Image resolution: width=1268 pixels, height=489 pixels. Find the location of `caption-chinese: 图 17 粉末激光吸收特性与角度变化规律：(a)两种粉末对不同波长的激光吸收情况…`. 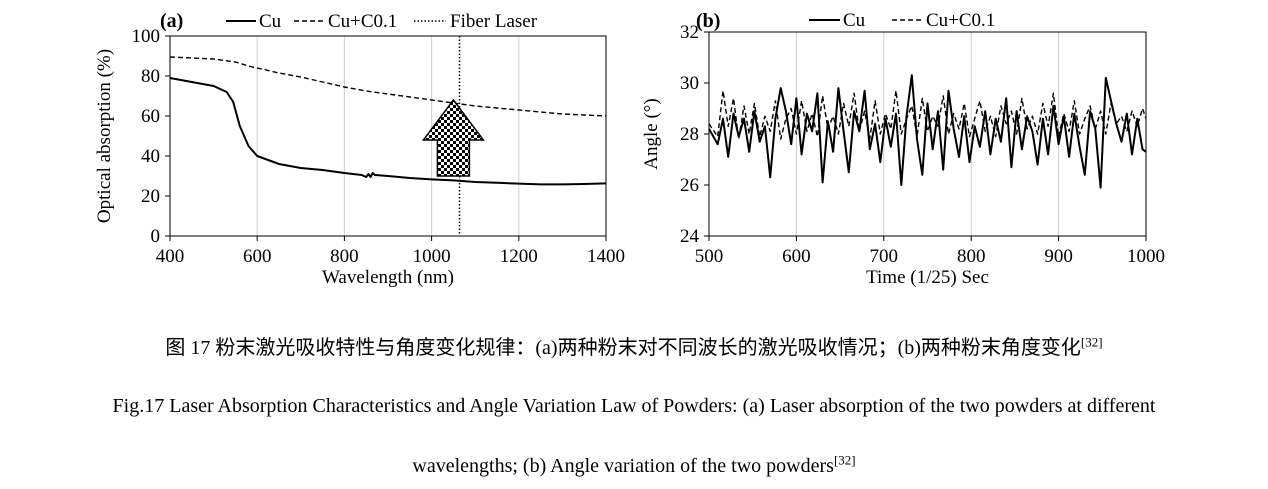

caption-chinese: 图 17 粉末激光吸收特性与角度变化规律：(a)两种粉末对不同波长的激光吸收情况… is located at coordinates (634, 345).